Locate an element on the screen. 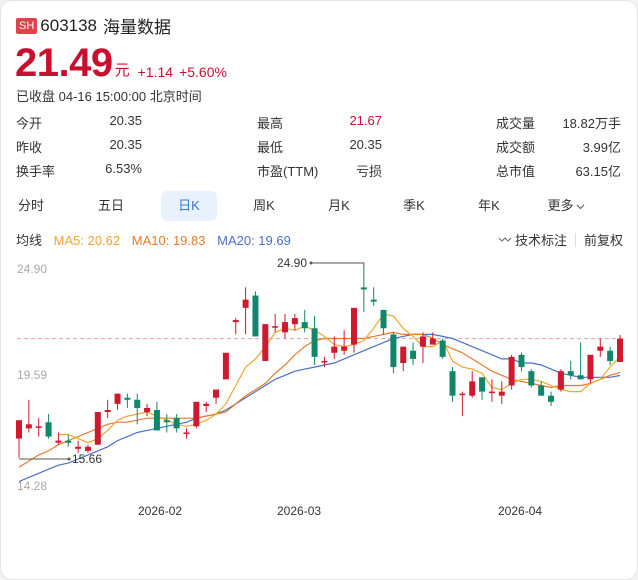 The image size is (638, 580). tab-2: 日K is located at coordinates (189, 206).